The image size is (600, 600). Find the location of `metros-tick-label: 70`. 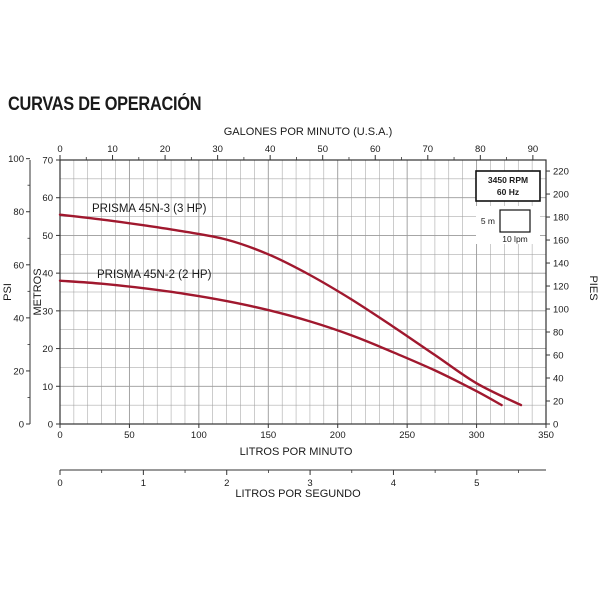

metros-tick-label: 70 is located at coordinates (47, 161).